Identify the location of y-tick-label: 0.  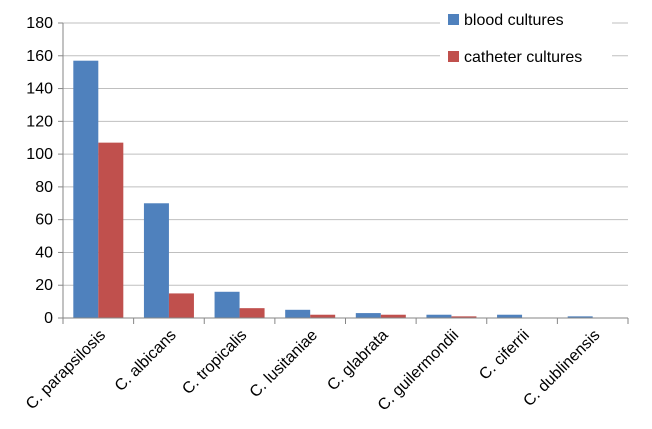
(48, 318).